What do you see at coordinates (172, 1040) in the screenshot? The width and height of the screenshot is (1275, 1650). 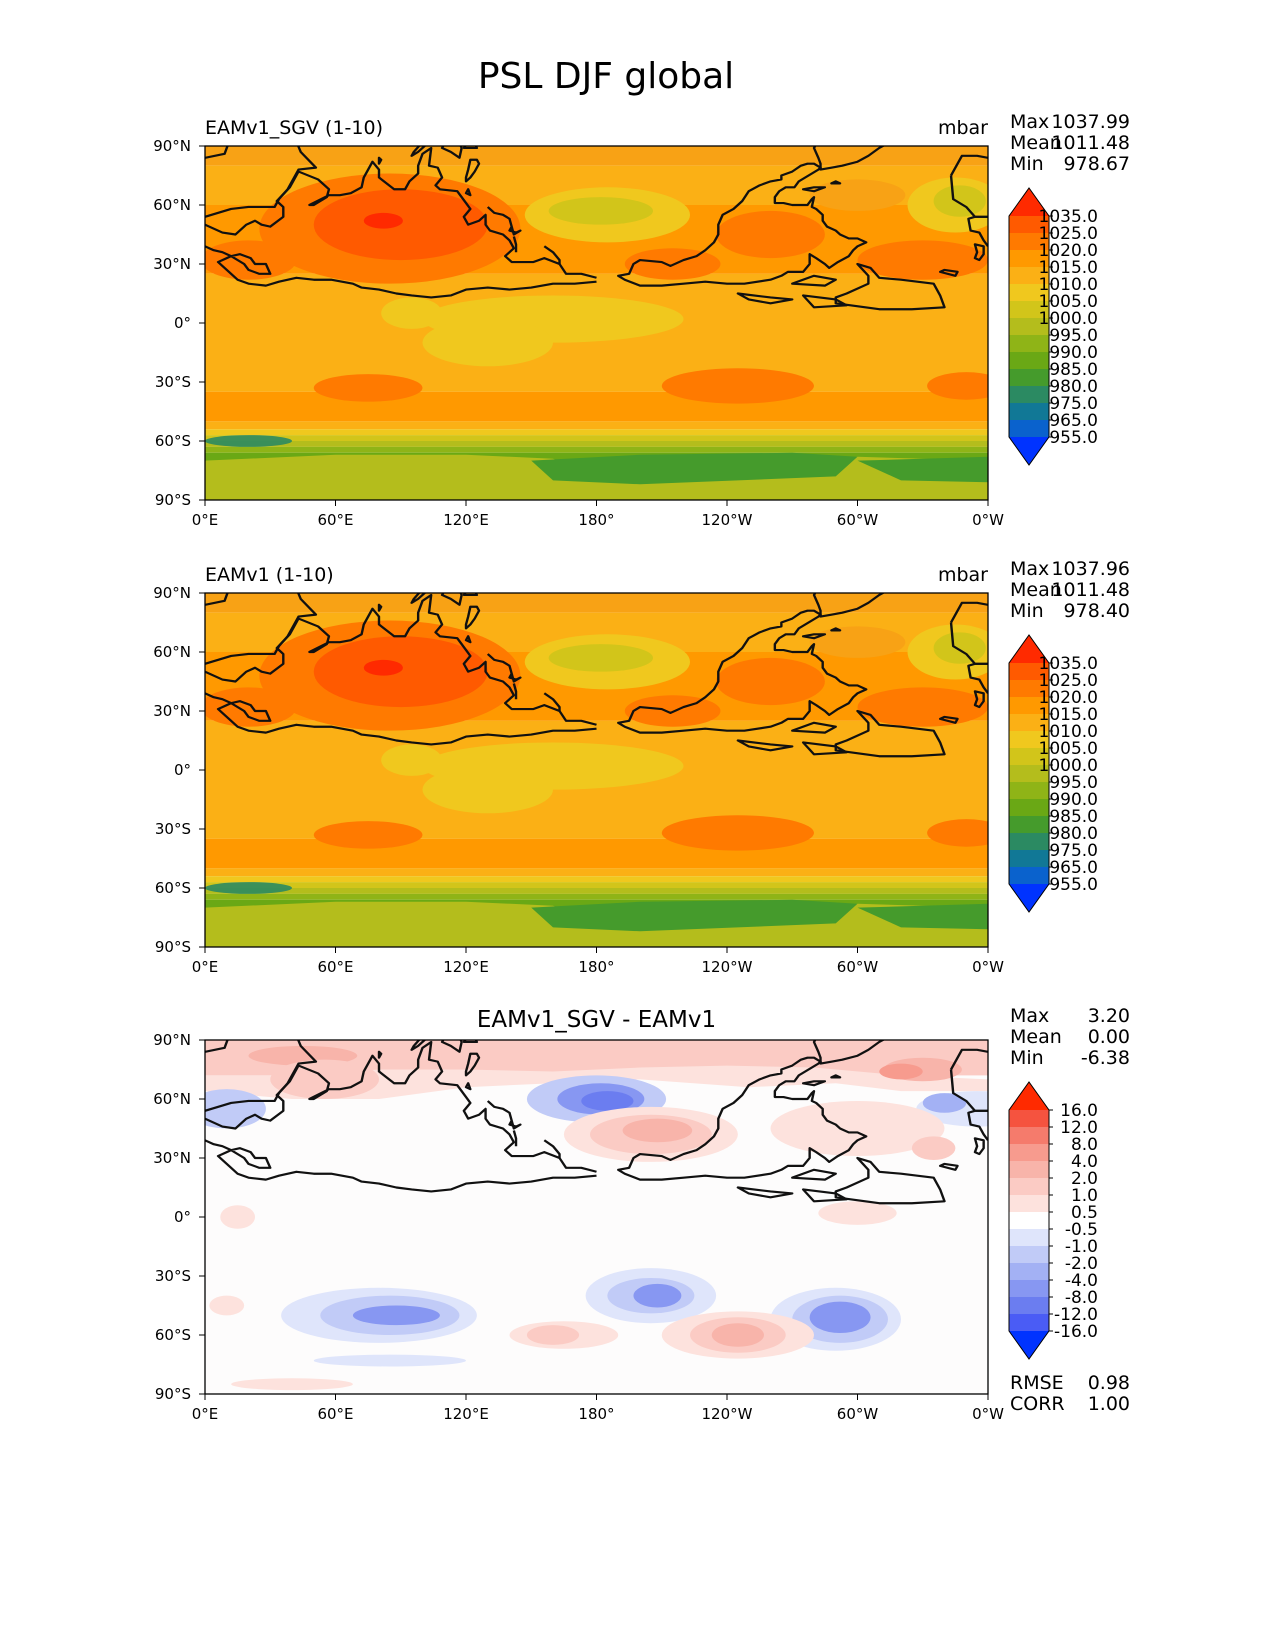 I see `y-tick-label: 90°N` at bounding box center [172, 1040].